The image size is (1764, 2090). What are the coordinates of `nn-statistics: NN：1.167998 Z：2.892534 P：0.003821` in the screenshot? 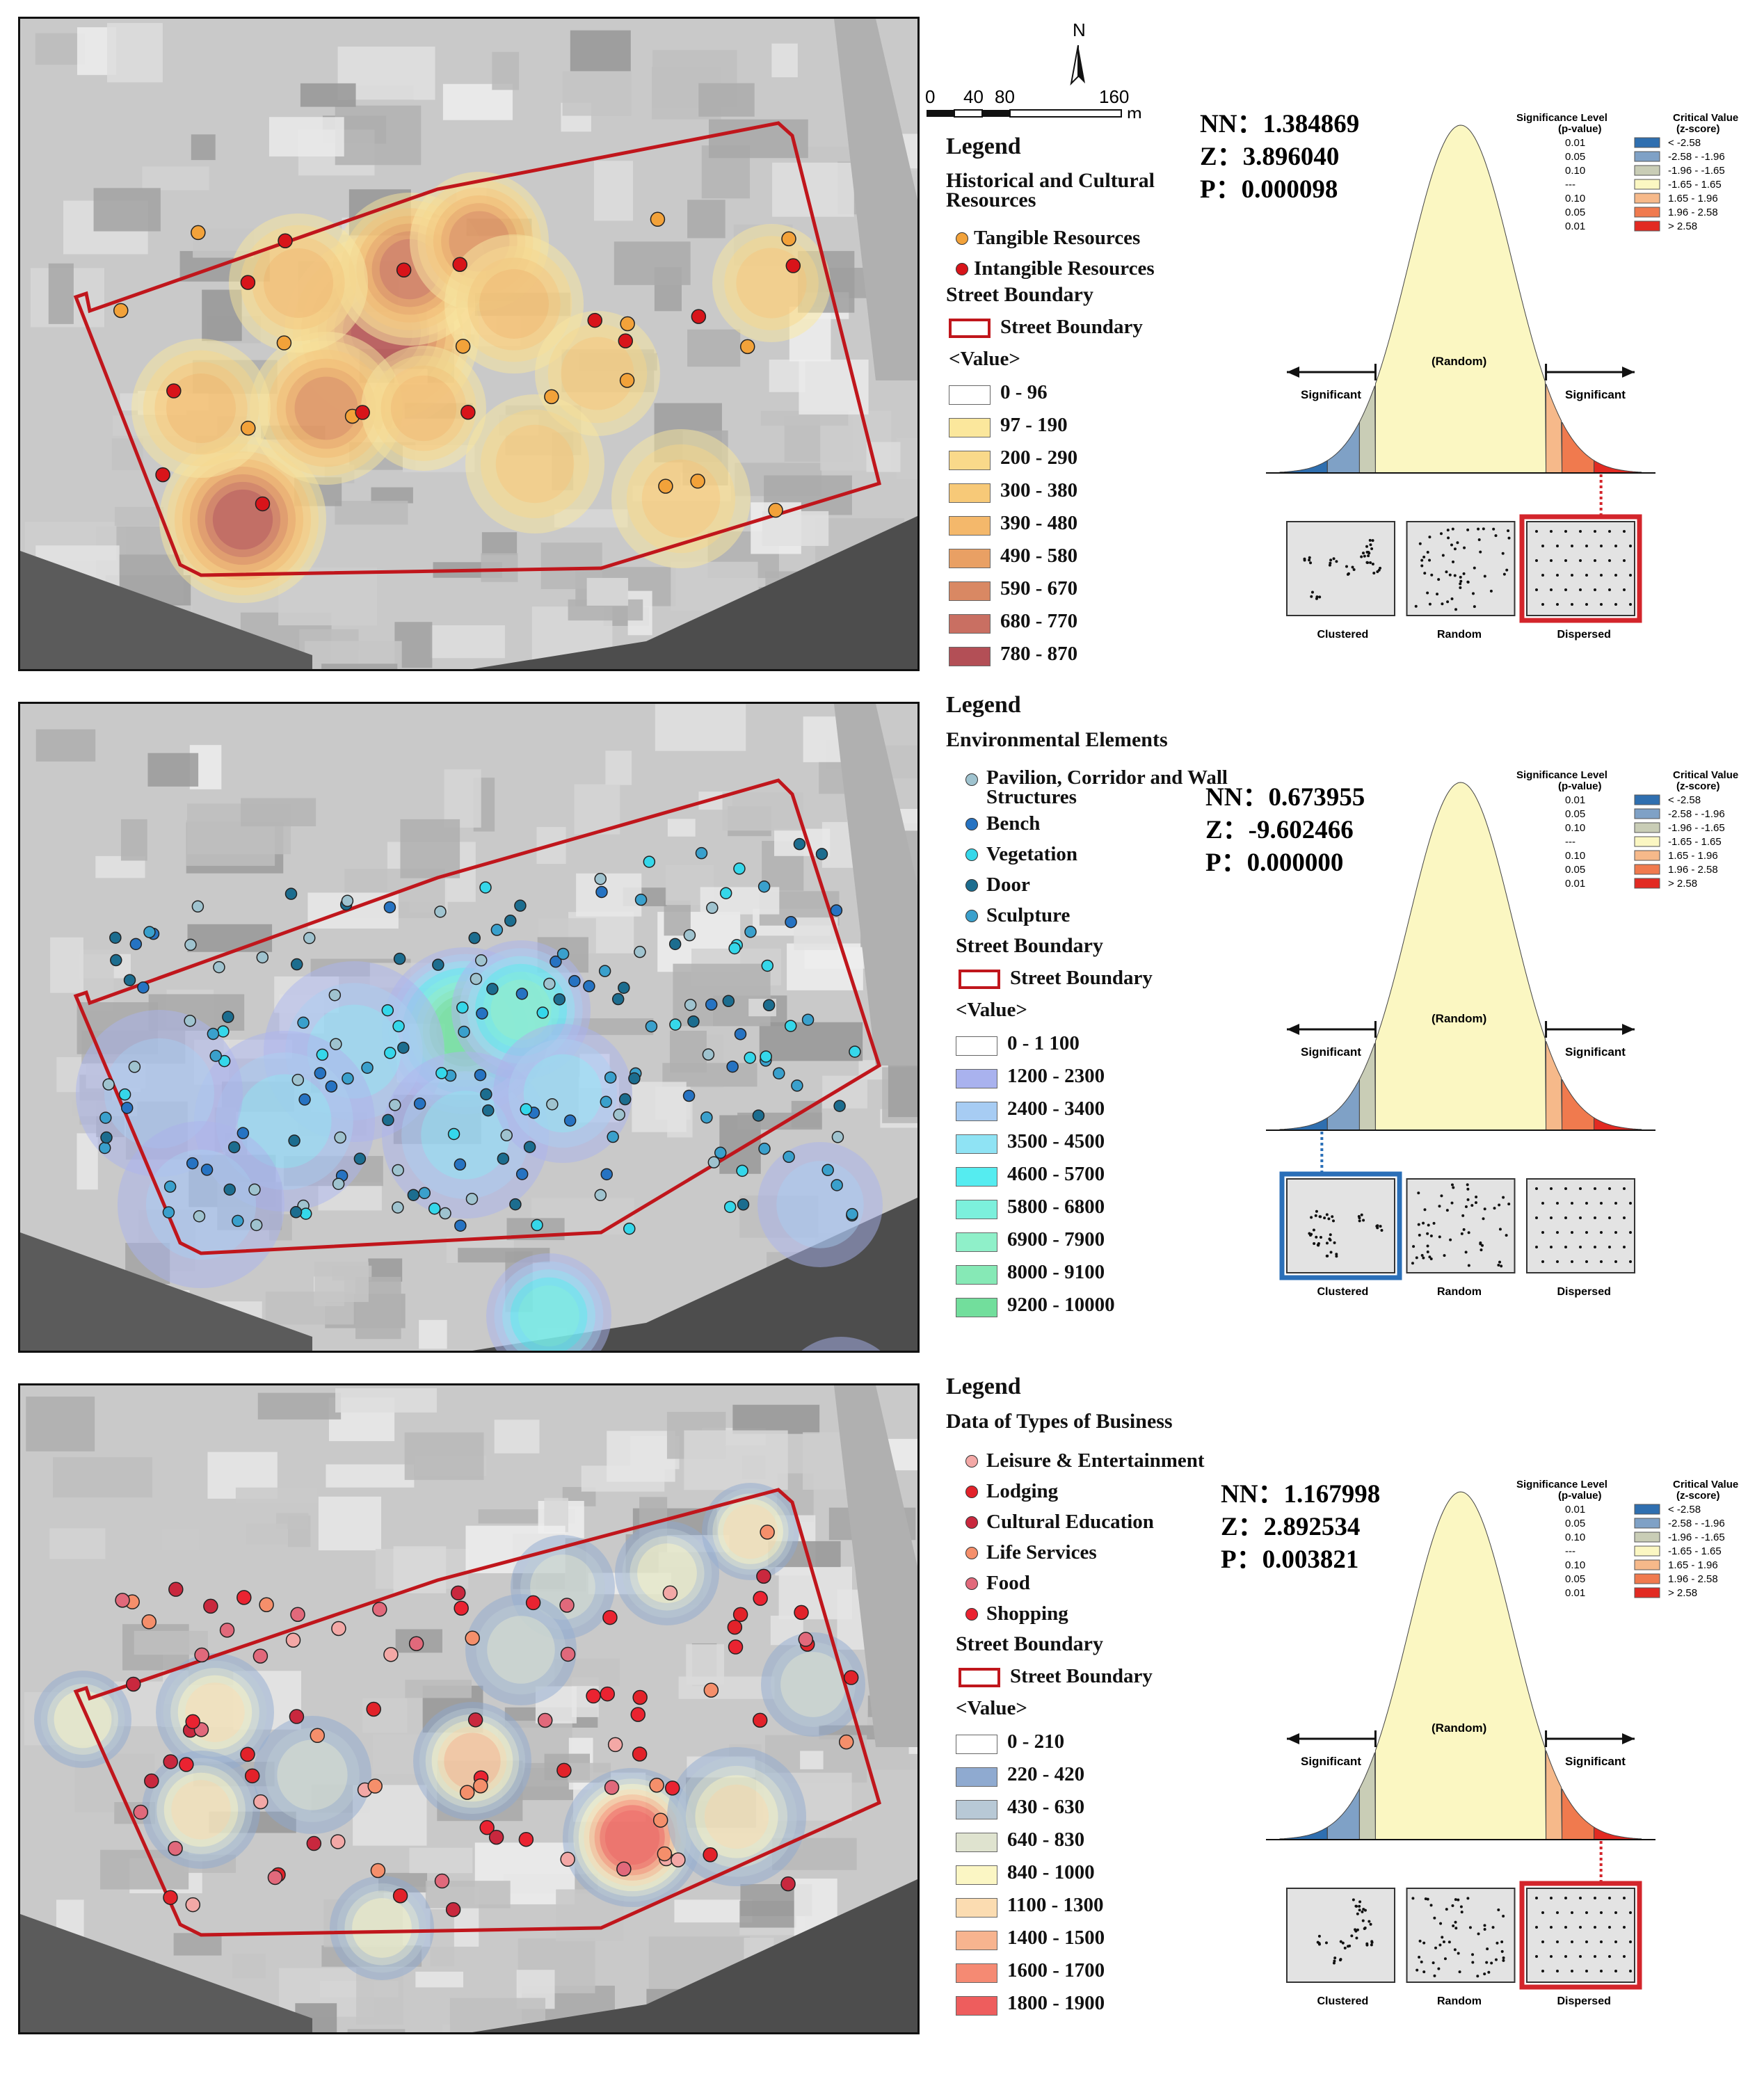 It's located at (1300, 1527).